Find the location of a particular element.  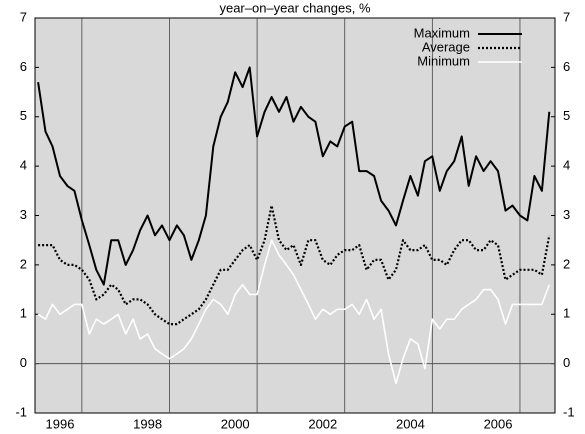

y2-tick-label: 0 is located at coordinates (566, 362).